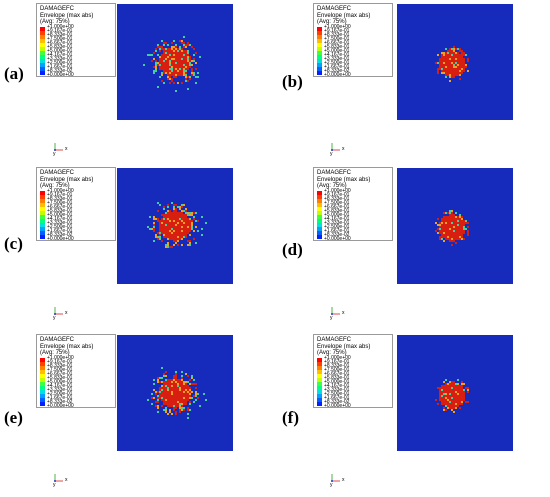 This screenshot has height=497, width=550. Describe the element at coordinates (292, 250) in the screenshot. I see `panel-label-d: (d)` at that location.